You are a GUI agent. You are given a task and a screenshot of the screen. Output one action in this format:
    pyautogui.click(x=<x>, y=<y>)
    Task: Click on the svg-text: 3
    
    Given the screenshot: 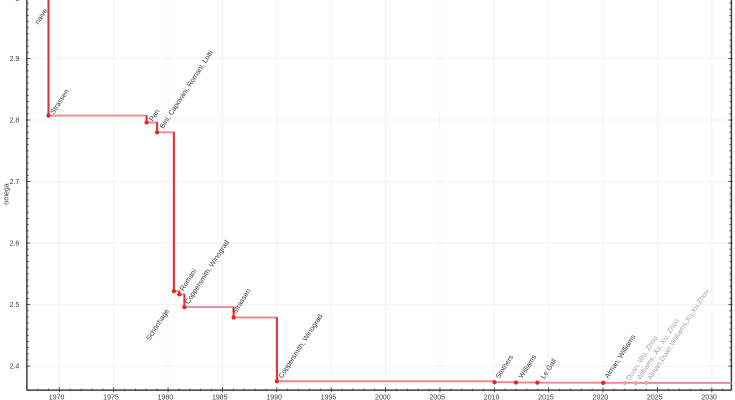 What is the action you would take?
    pyautogui.click(x=17, y=1)
    